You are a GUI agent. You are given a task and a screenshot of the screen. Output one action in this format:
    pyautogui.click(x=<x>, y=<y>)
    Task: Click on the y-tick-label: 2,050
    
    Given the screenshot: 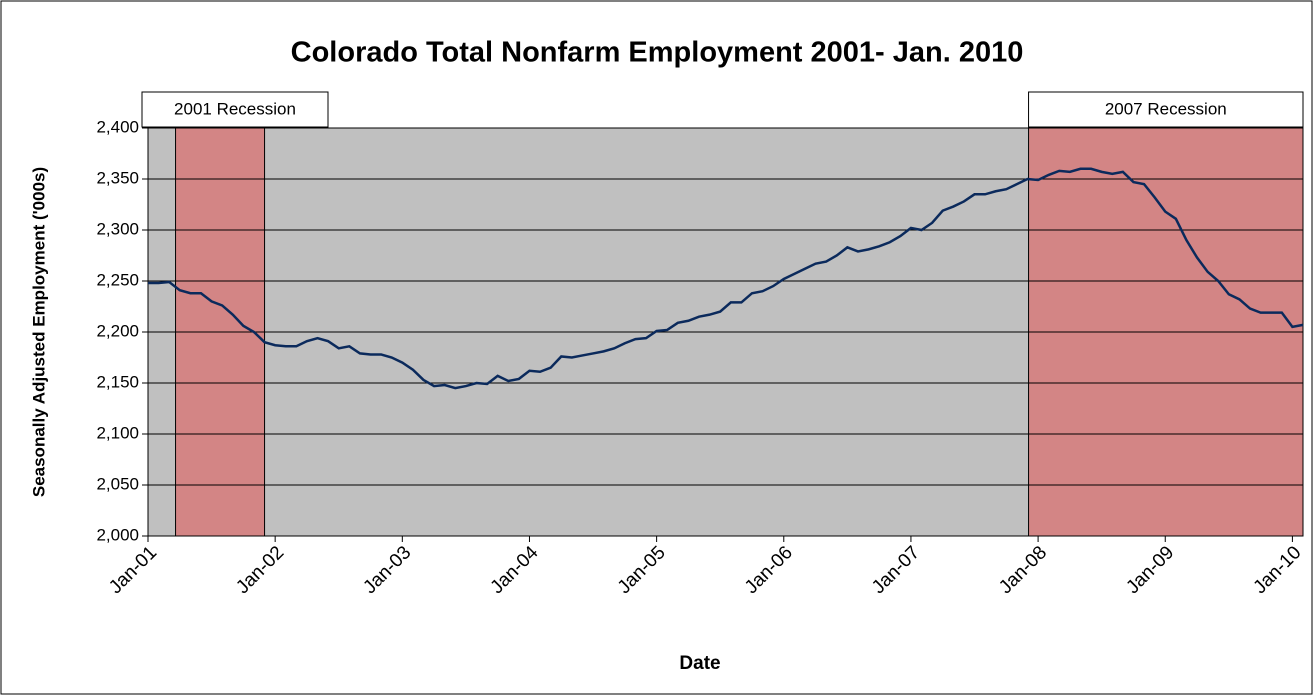 What is the action you would take?
    pyautogui.click(x=117, y=483)
    